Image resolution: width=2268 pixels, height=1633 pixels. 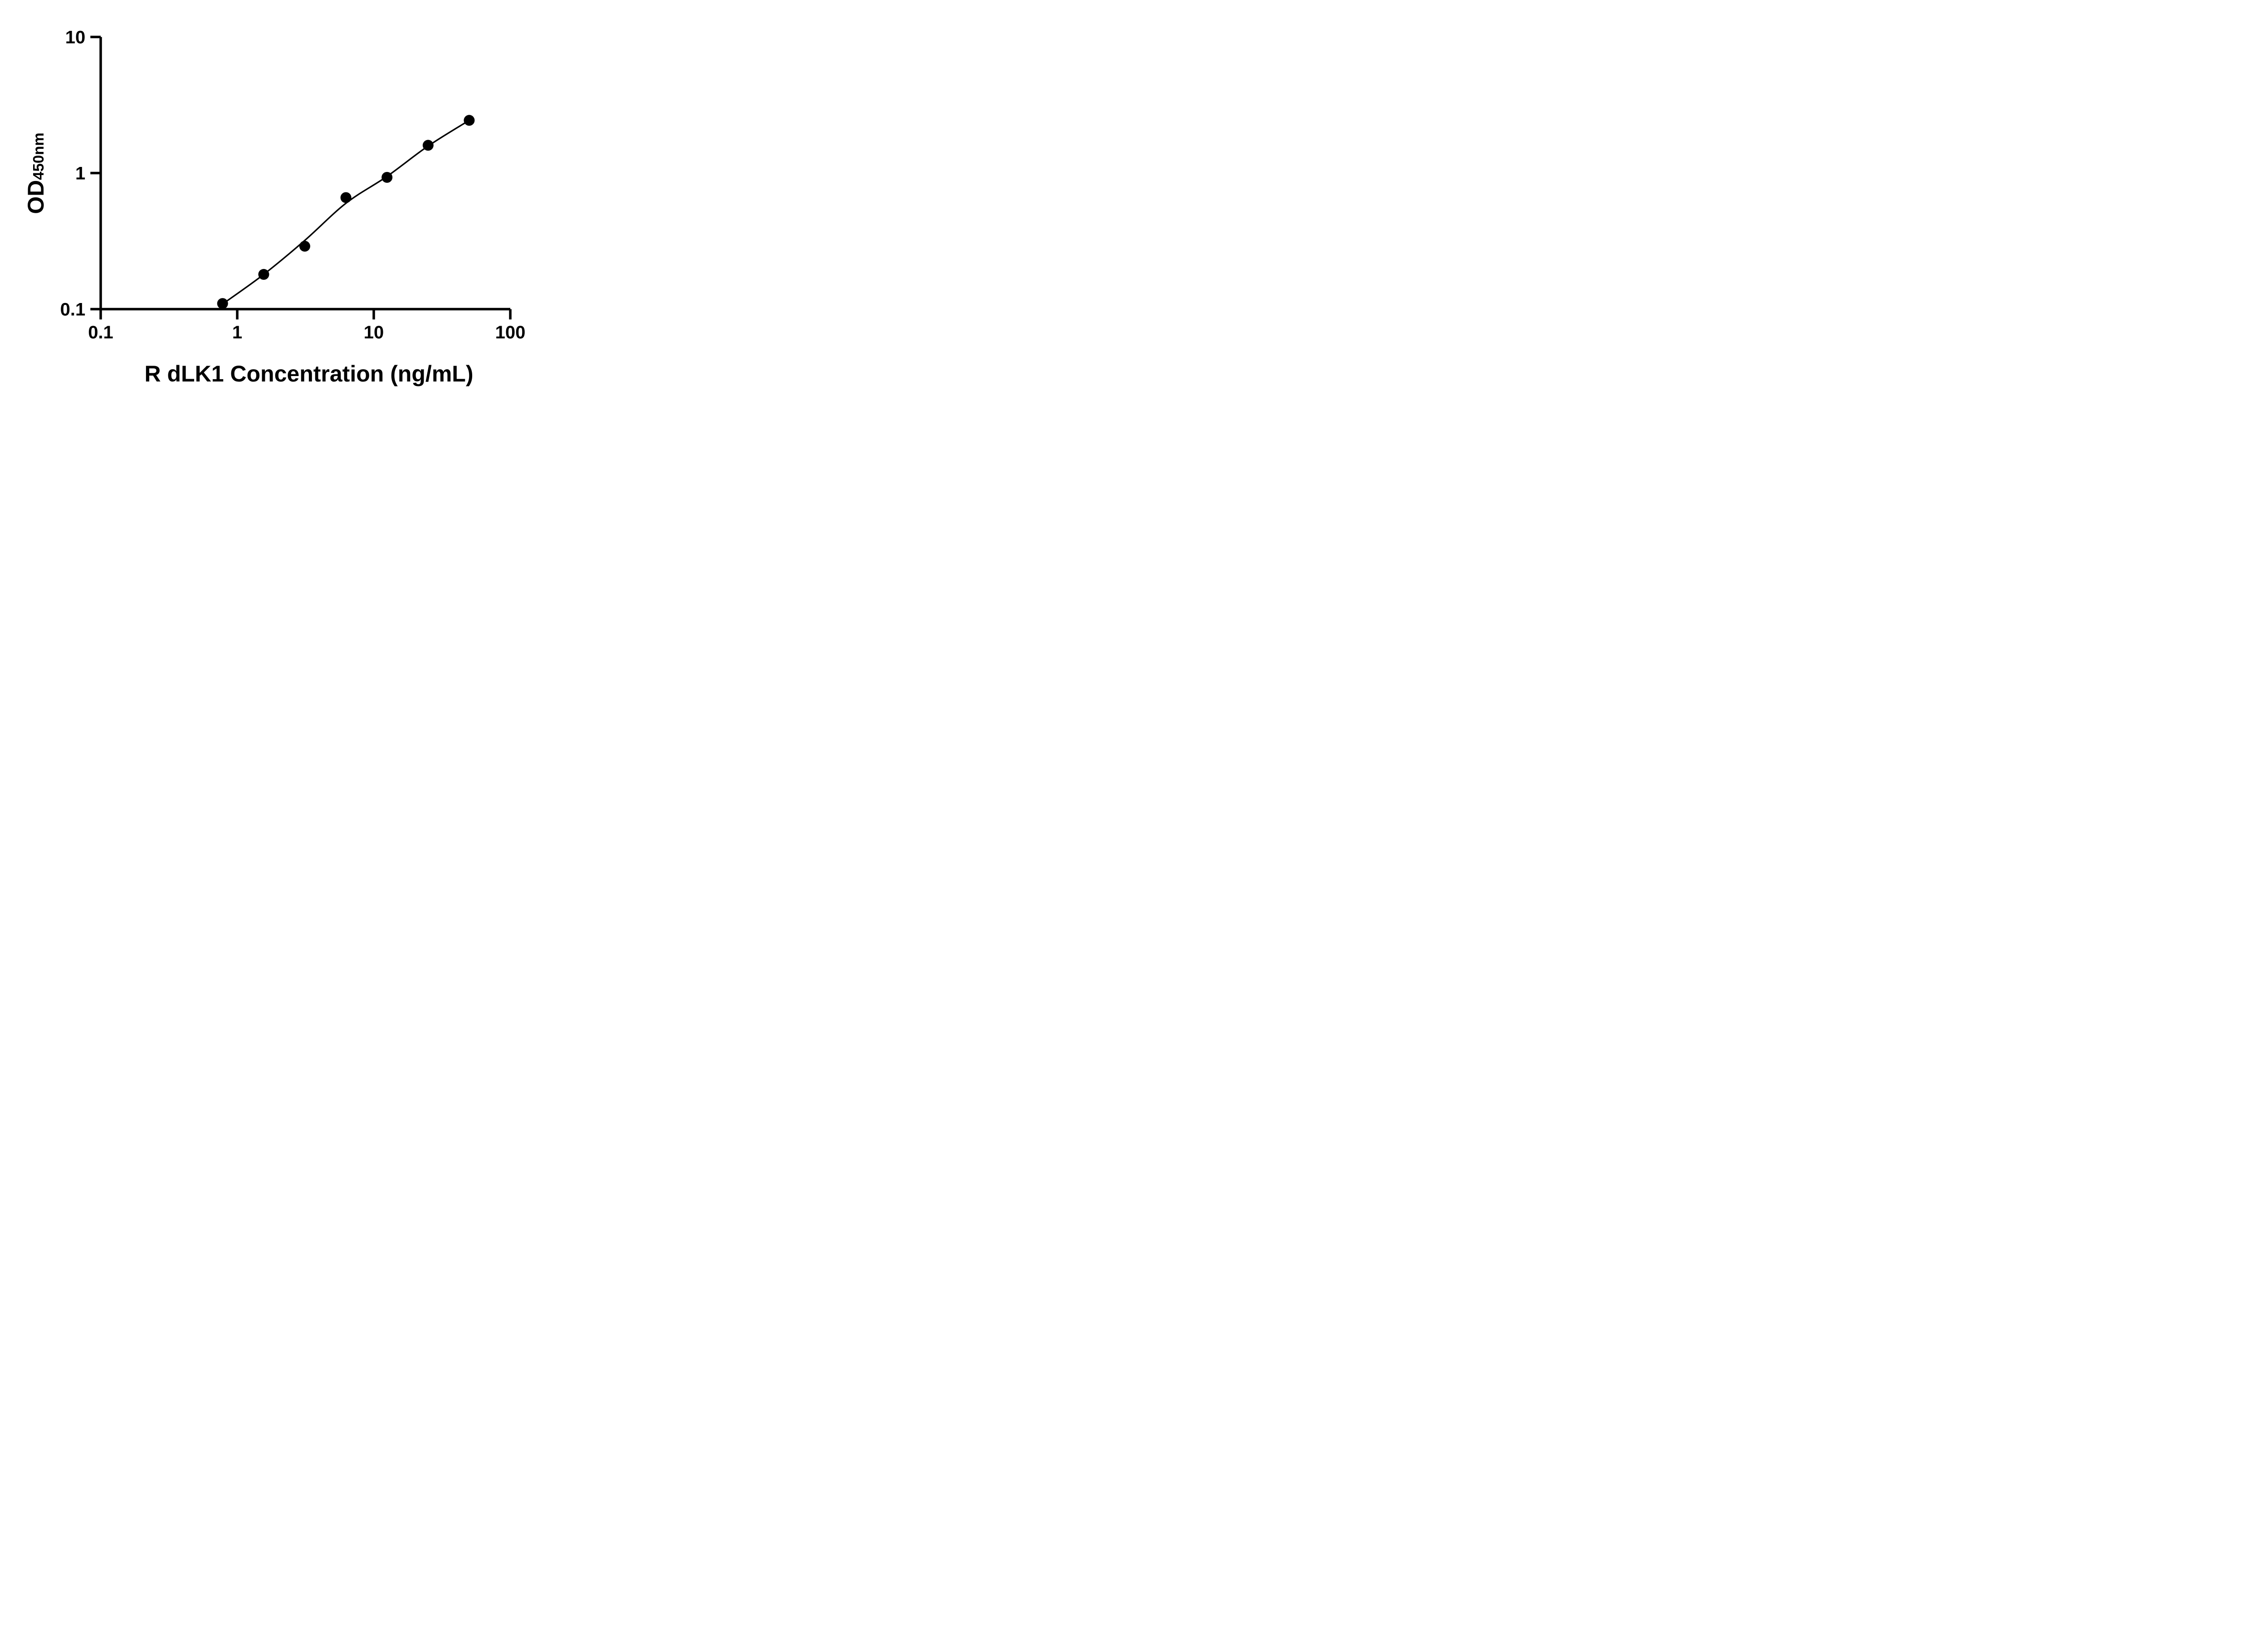 I want to click on y-axis-title-sub: 450nm, so click(x=38, y=156).